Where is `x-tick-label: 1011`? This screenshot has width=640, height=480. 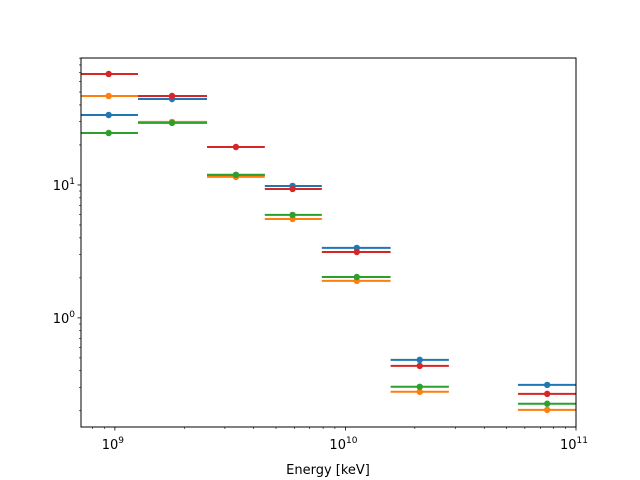
x-tick-label: 1011 is located at coordinates (574, 444).